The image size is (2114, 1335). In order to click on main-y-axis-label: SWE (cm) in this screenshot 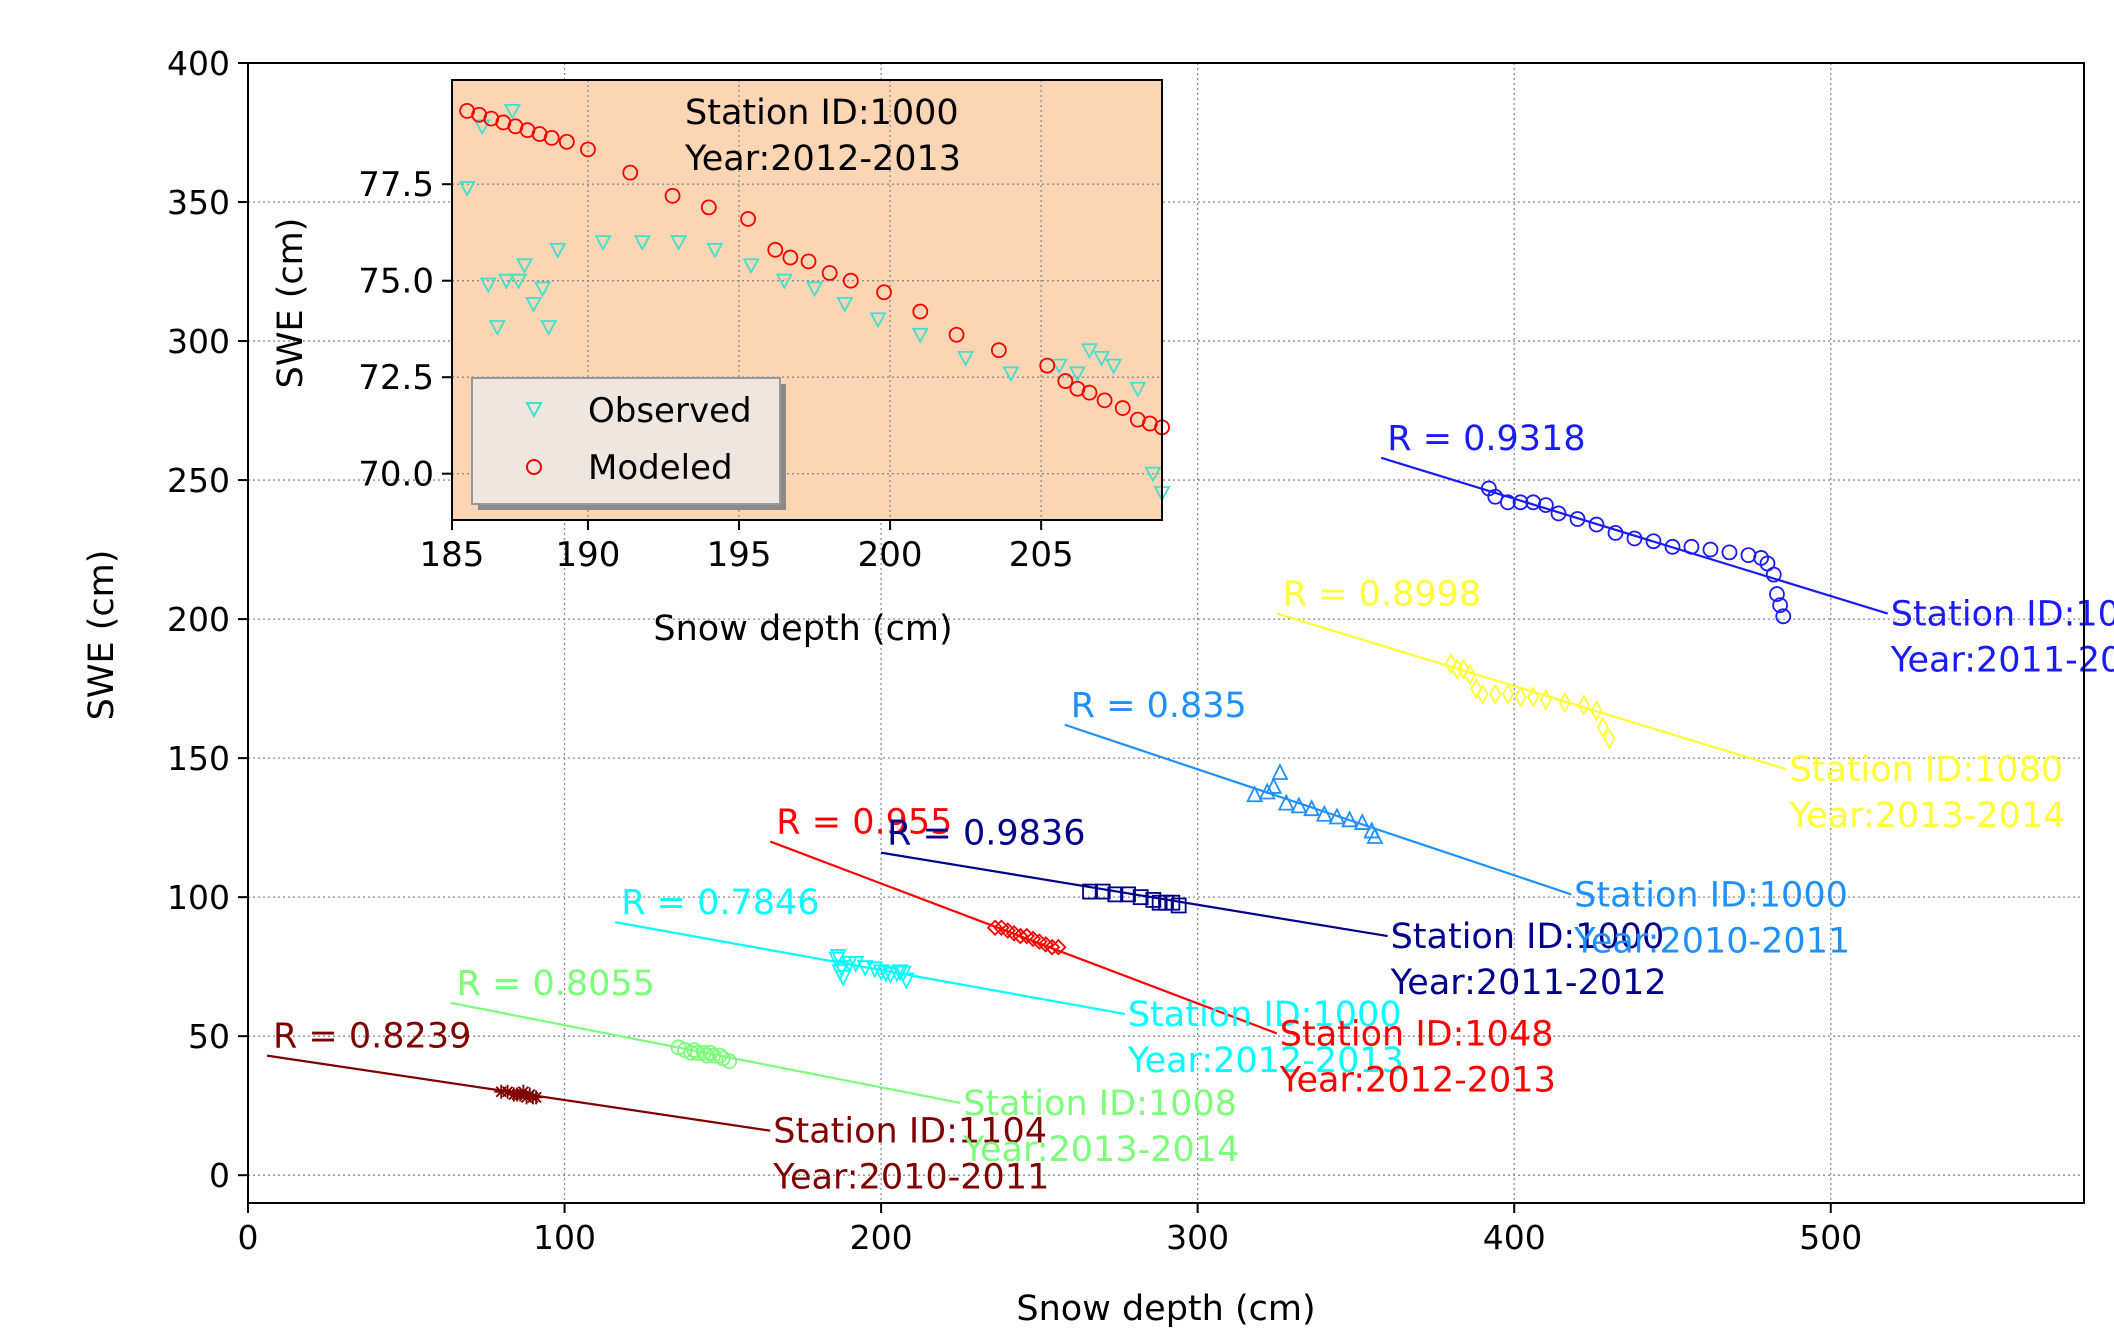, I will do `click(102, 635)`.